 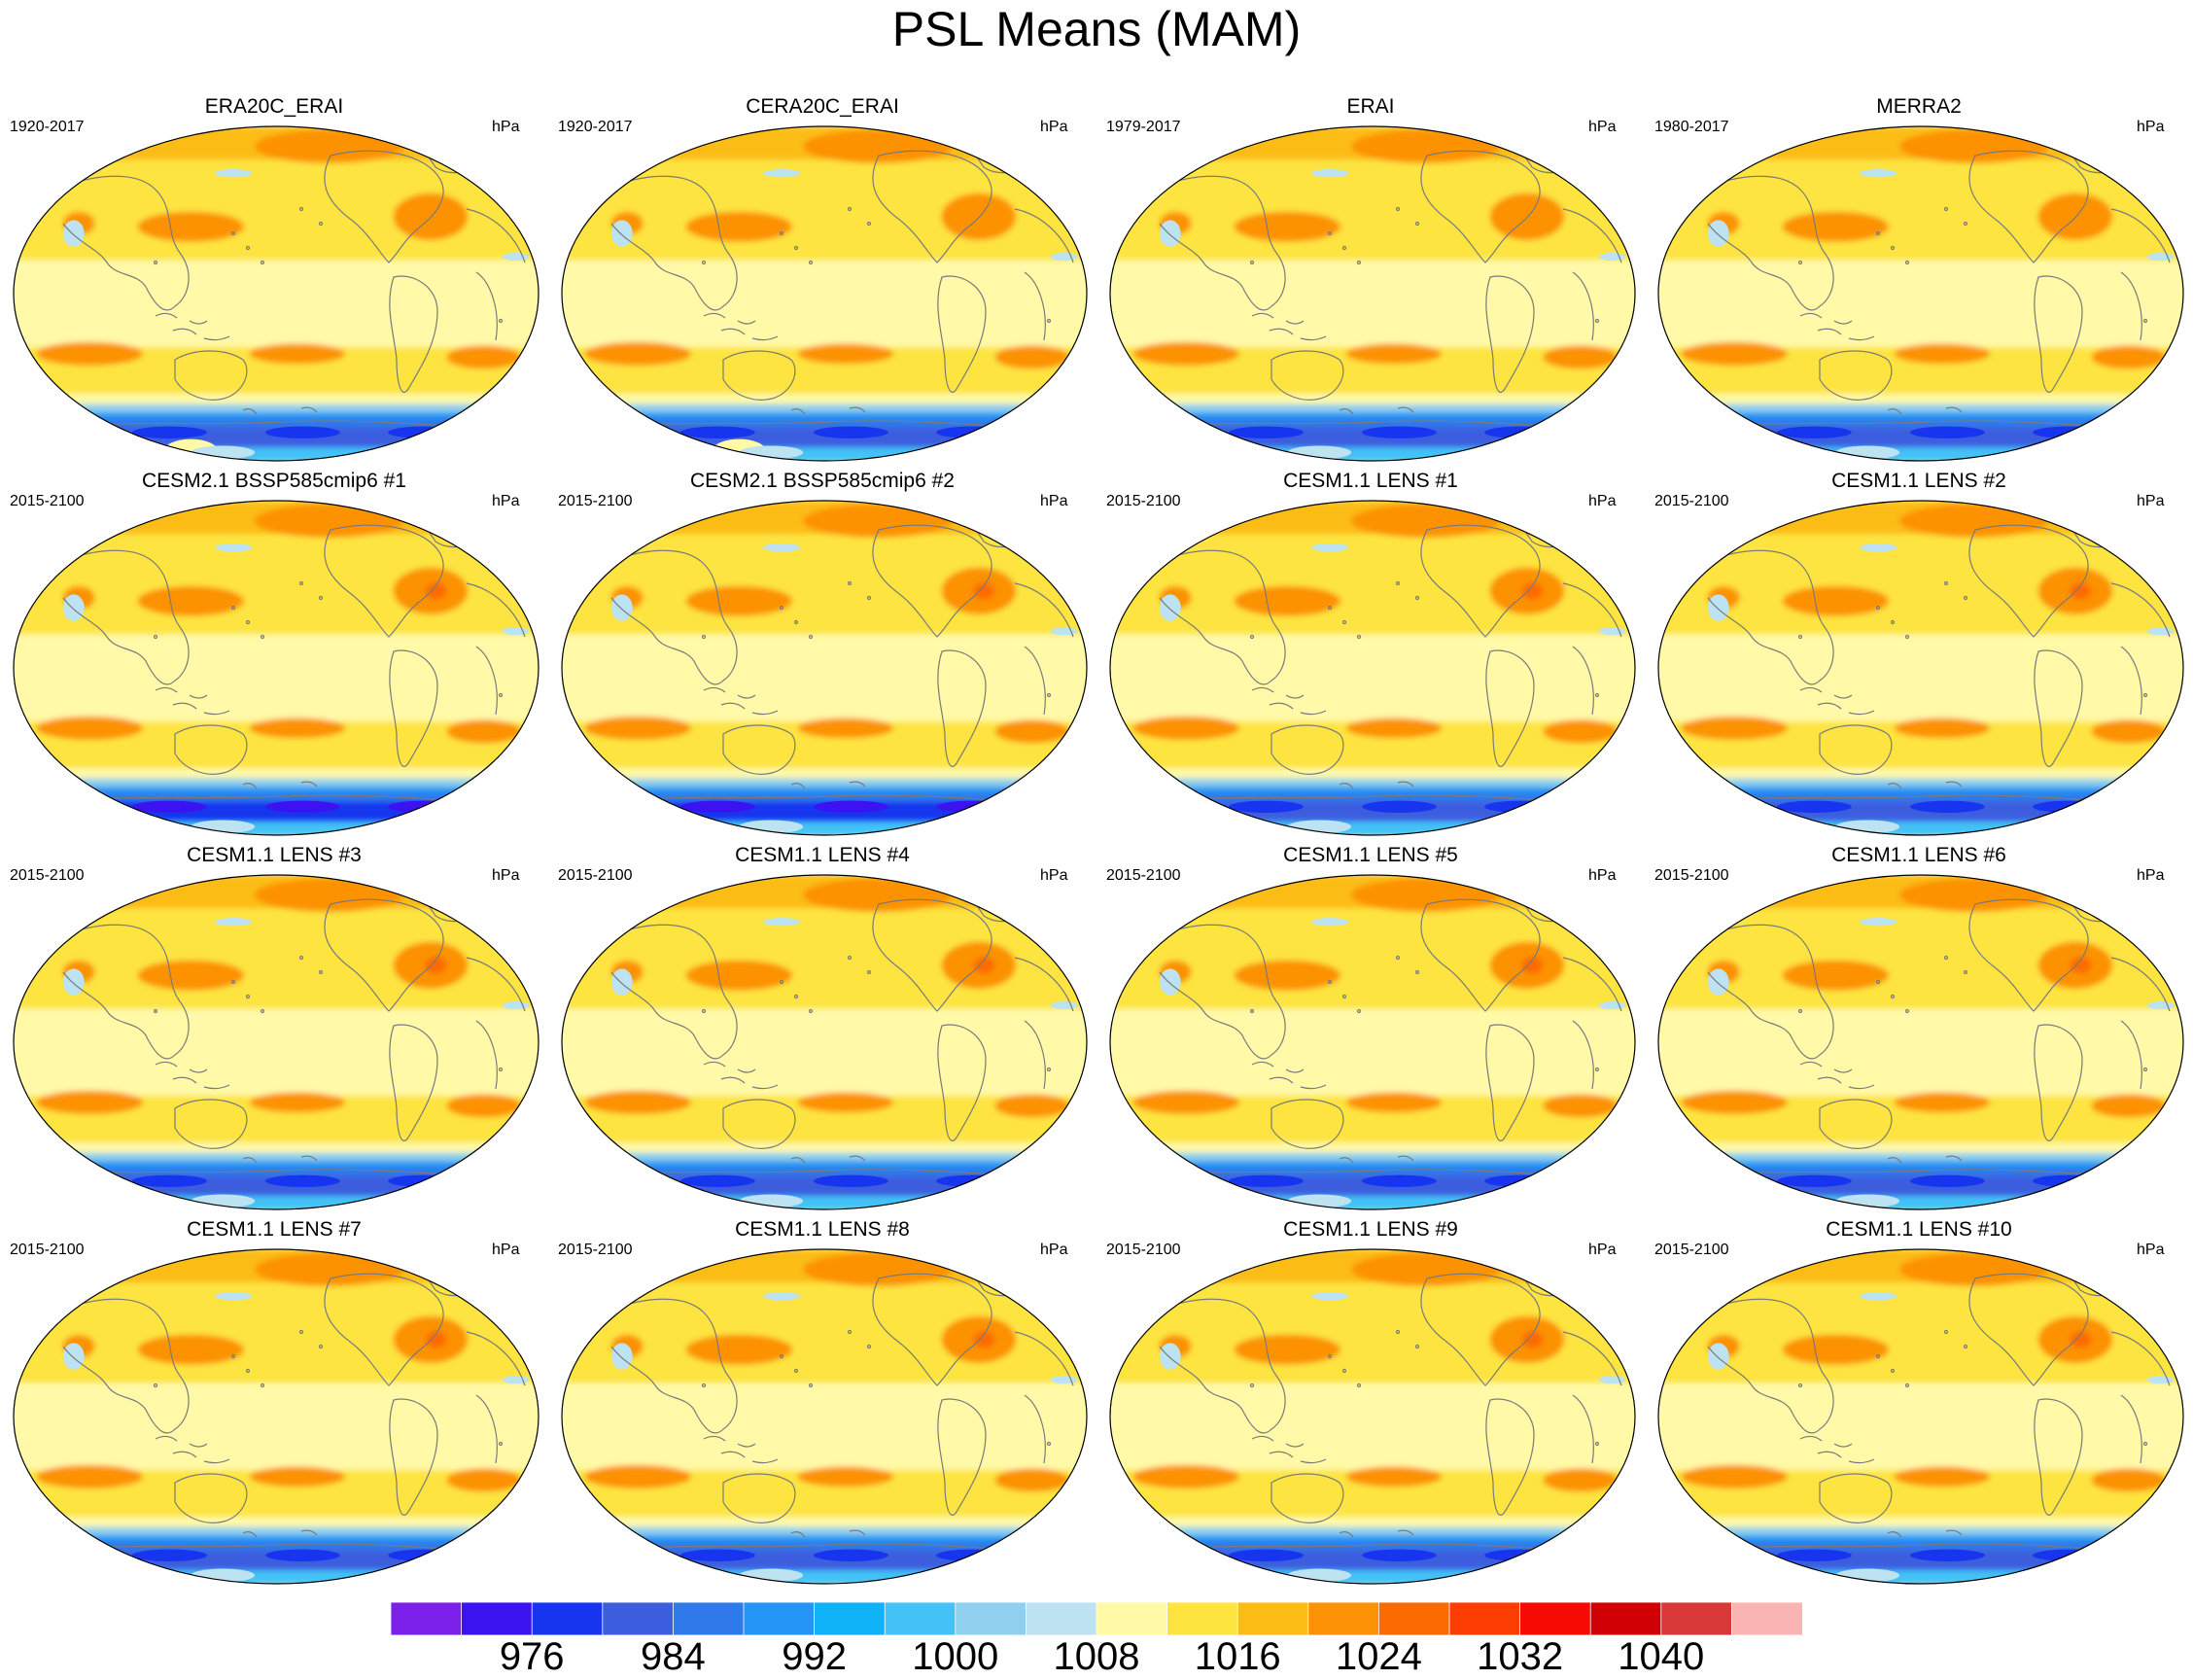 What do you see at coordinates (1237, 1656) in the screenshot?
I see `colorbar-tick-label: 1016` at bounding box center [1237, 1656].